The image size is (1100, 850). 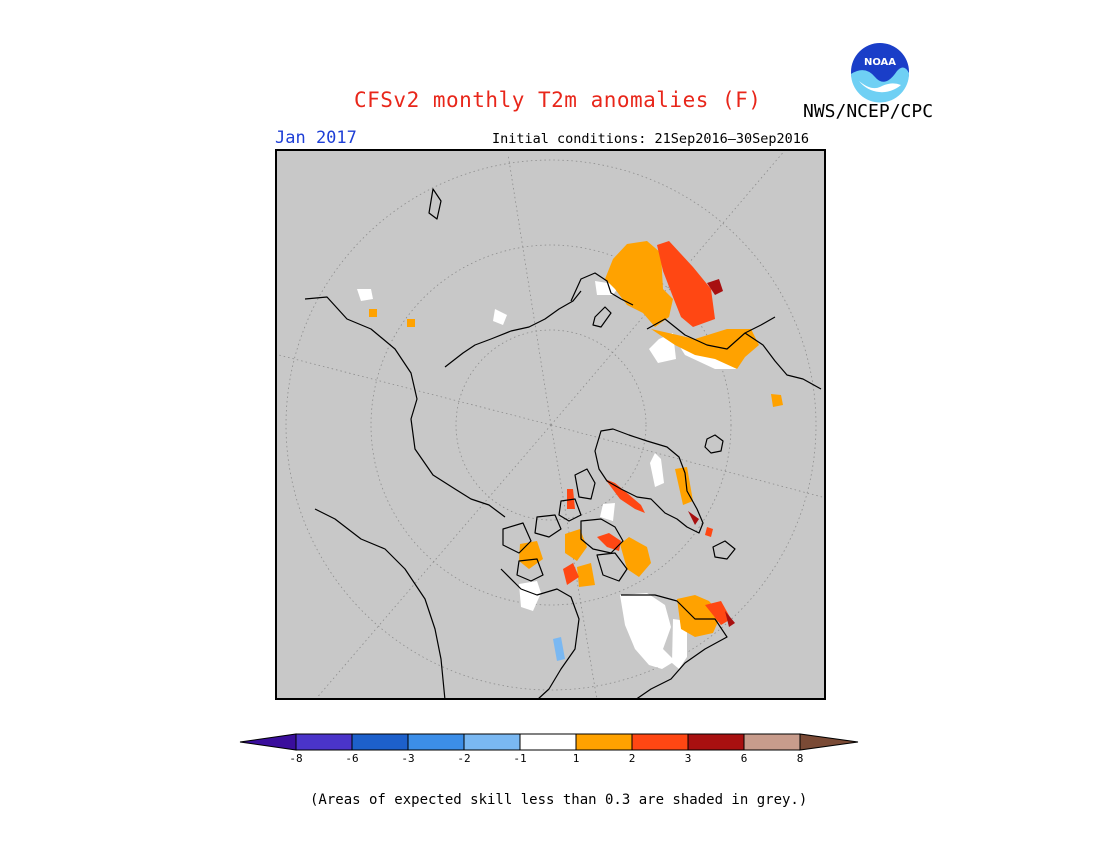 What do you see at coordinates (829, 742) in the screenshot?
I see `colorbar-overflow` at bounding box center [829, 742].